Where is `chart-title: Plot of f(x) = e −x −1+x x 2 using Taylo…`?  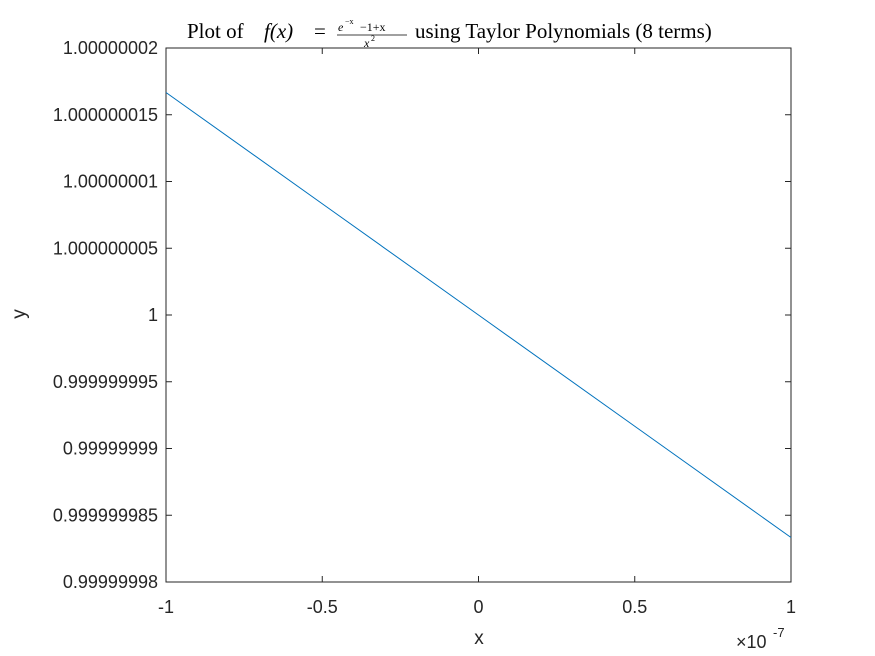 chart-title: Plot of f(x) = e −x −1+x x 2 using Taylo… is located at coordinates (449, 33).